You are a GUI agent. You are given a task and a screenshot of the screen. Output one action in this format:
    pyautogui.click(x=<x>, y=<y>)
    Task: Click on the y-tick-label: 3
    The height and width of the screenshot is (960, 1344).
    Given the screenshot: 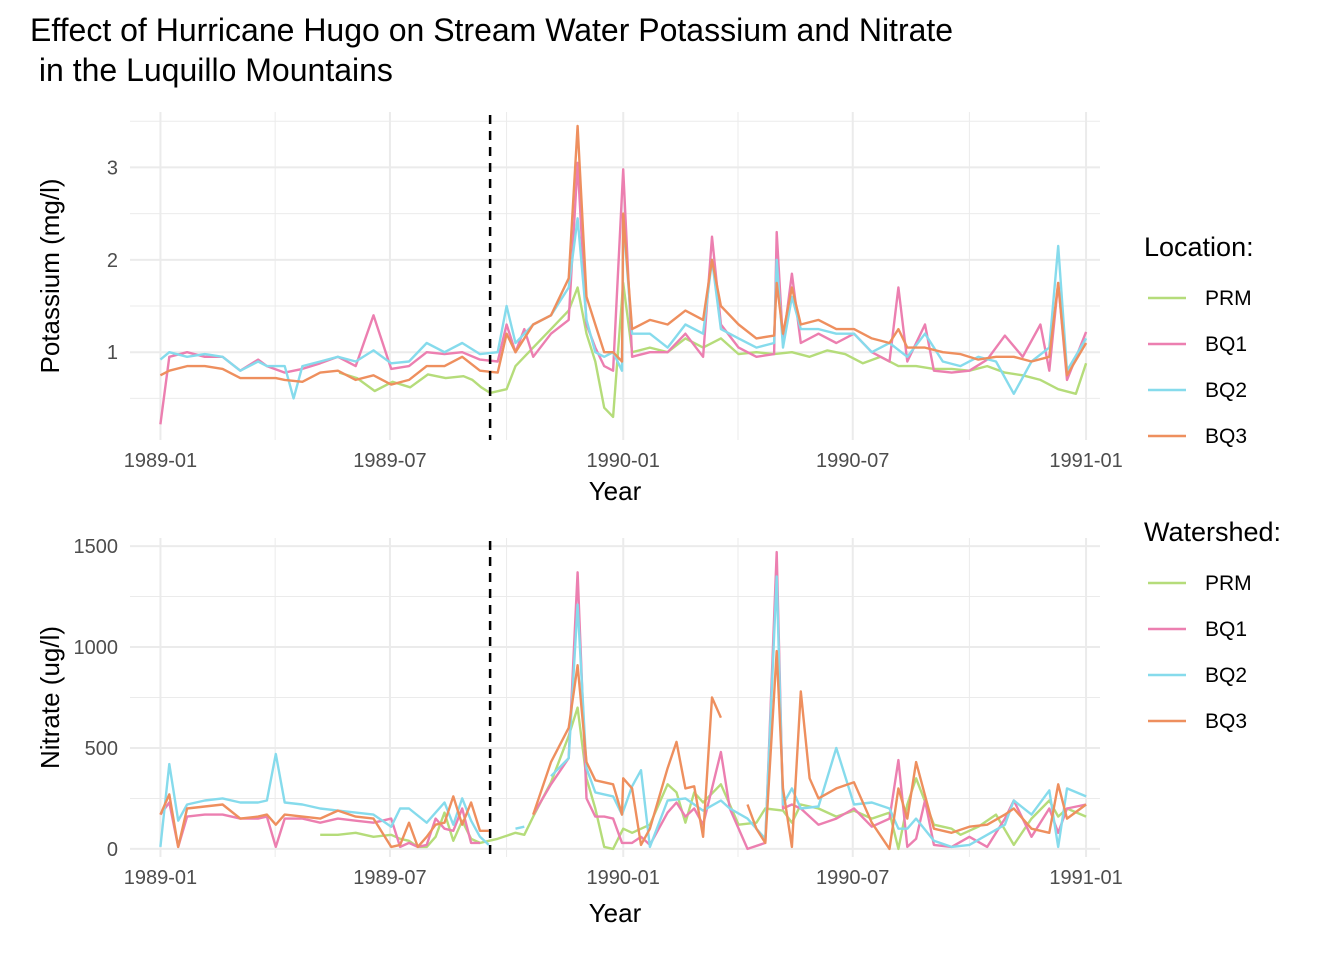 What is the action you would take?
    pyautogui.click(x=112, y=168)
    